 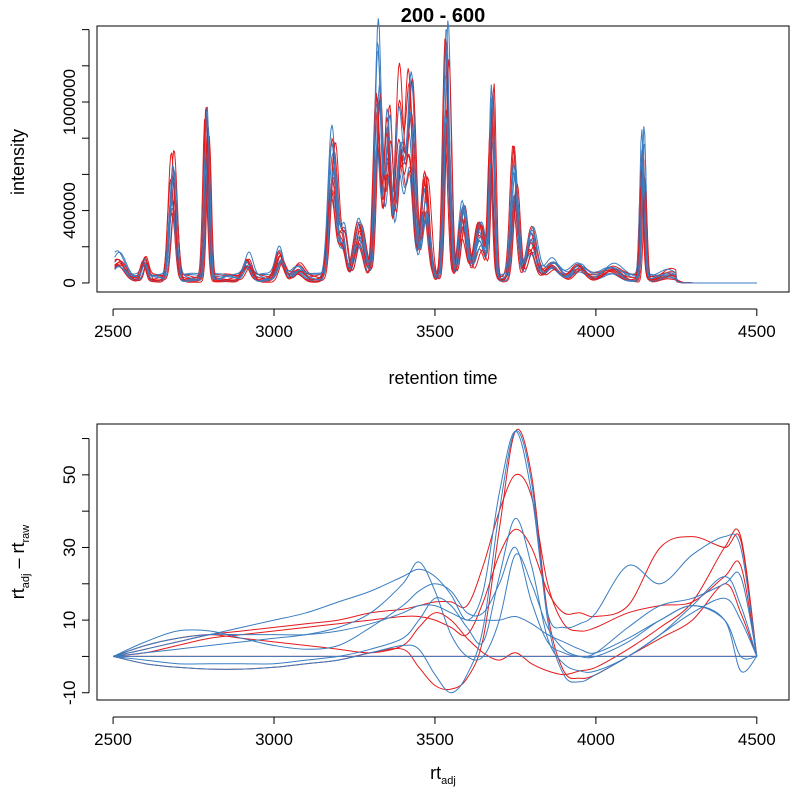 I want to click on rt-adjustment-x-tick-label: 3000, so click(x=274, y=739).